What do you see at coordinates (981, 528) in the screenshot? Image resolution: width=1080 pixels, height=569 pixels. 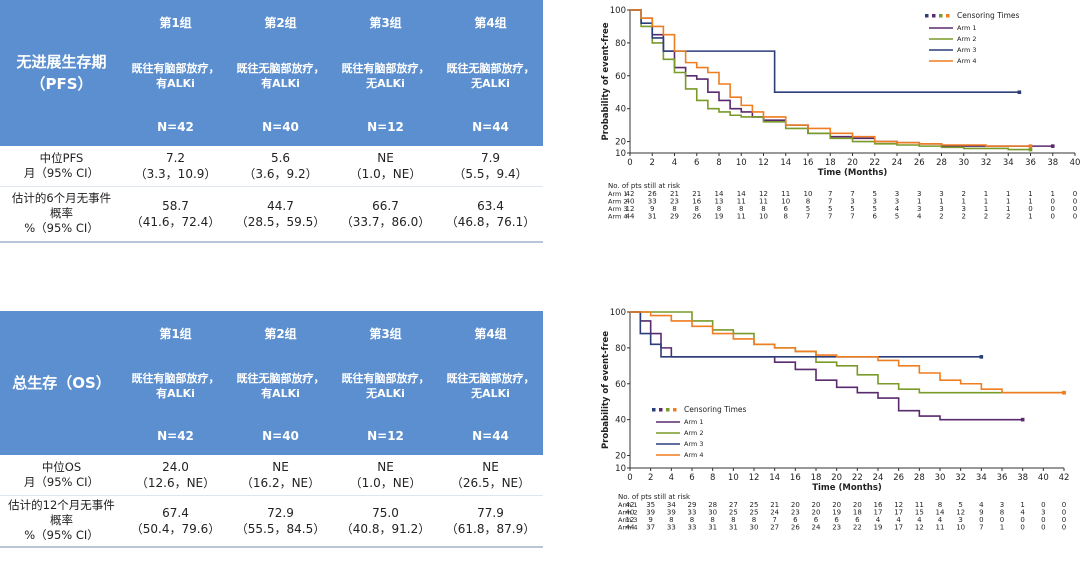 I see `os-risk-value: 7` at bounding box center [981, 528].